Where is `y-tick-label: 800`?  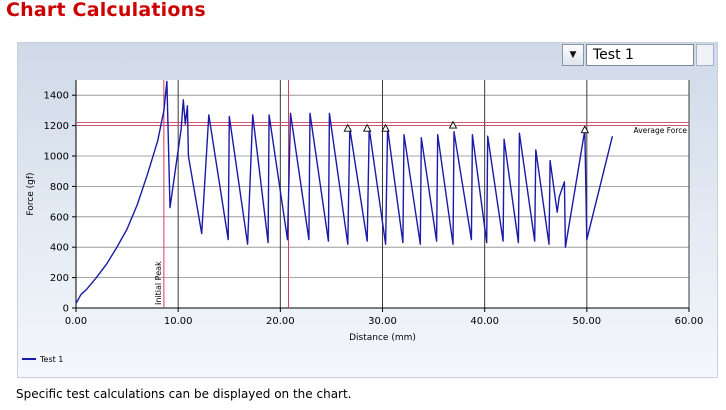
y-tick-label: 800 is located at coordinates (59, 187).